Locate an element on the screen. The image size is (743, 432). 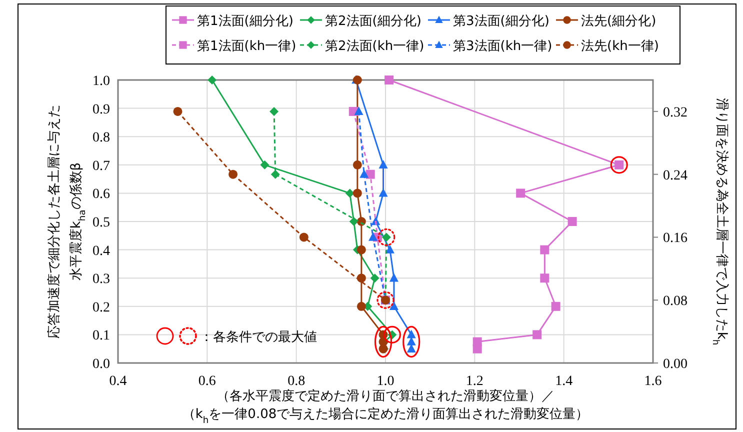
y-tick-label: 0.4 is located at coordinates (101, 251).